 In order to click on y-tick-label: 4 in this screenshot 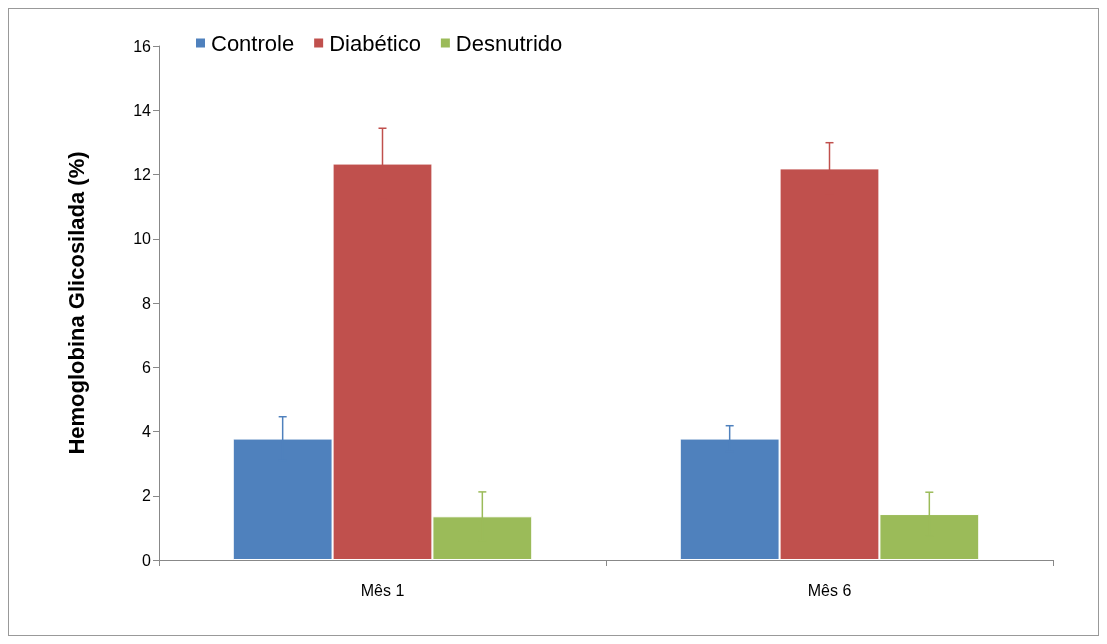, I will do `click(147, 431)`.